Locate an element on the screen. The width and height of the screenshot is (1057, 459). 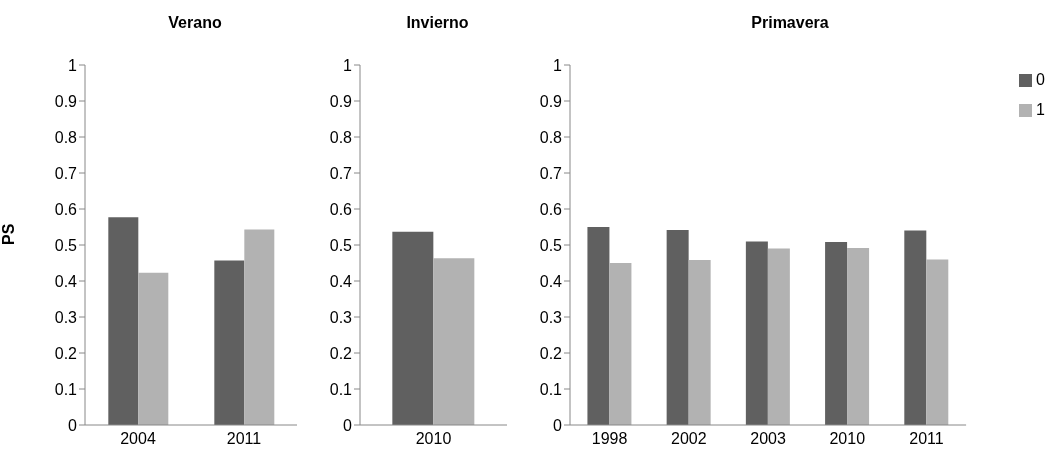
x-tick-label: 2004 is located at coordinates (138, 439).